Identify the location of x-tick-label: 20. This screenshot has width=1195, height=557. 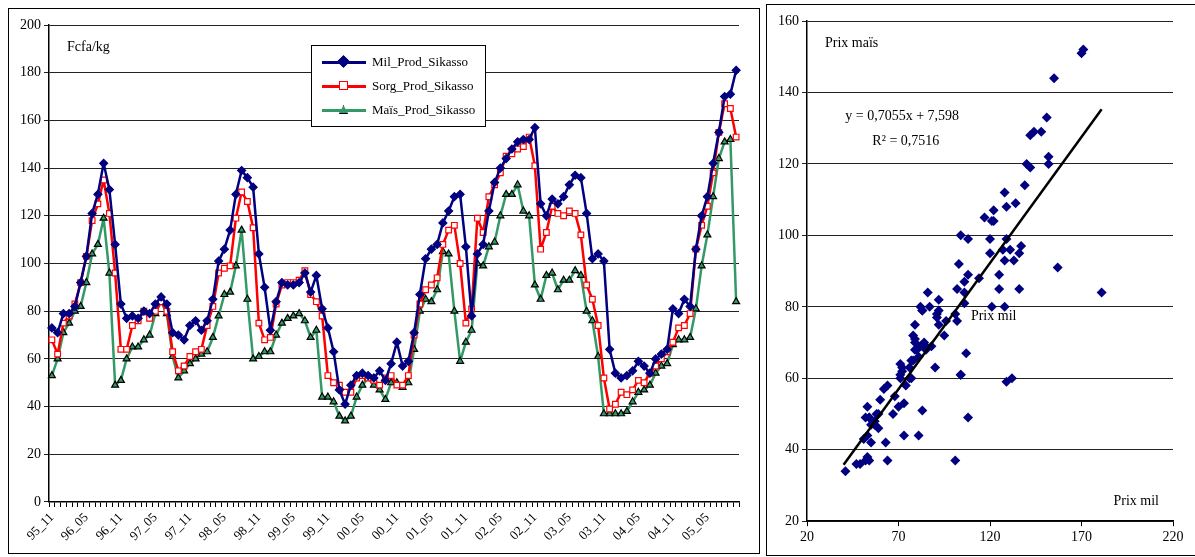
(807, 537).